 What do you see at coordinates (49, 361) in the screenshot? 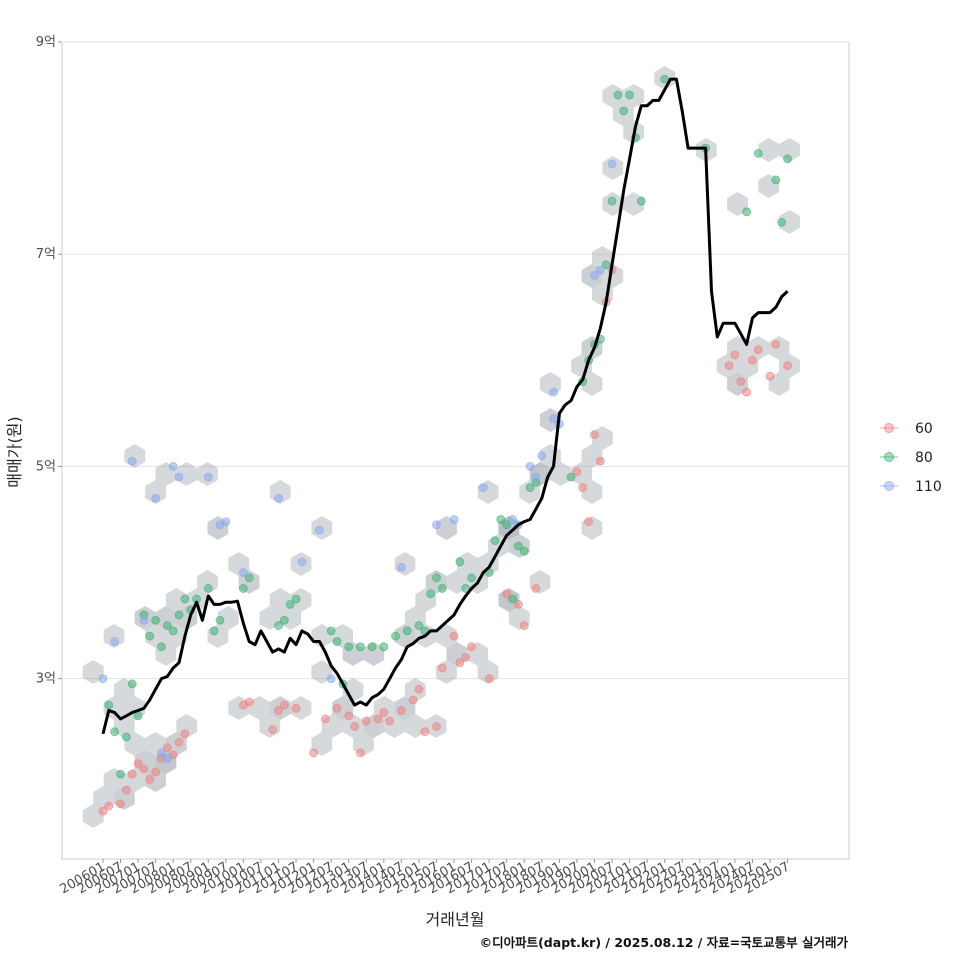
I see `y-axis: 3억 5억 7억 9억` at bounding box center [49, 361].